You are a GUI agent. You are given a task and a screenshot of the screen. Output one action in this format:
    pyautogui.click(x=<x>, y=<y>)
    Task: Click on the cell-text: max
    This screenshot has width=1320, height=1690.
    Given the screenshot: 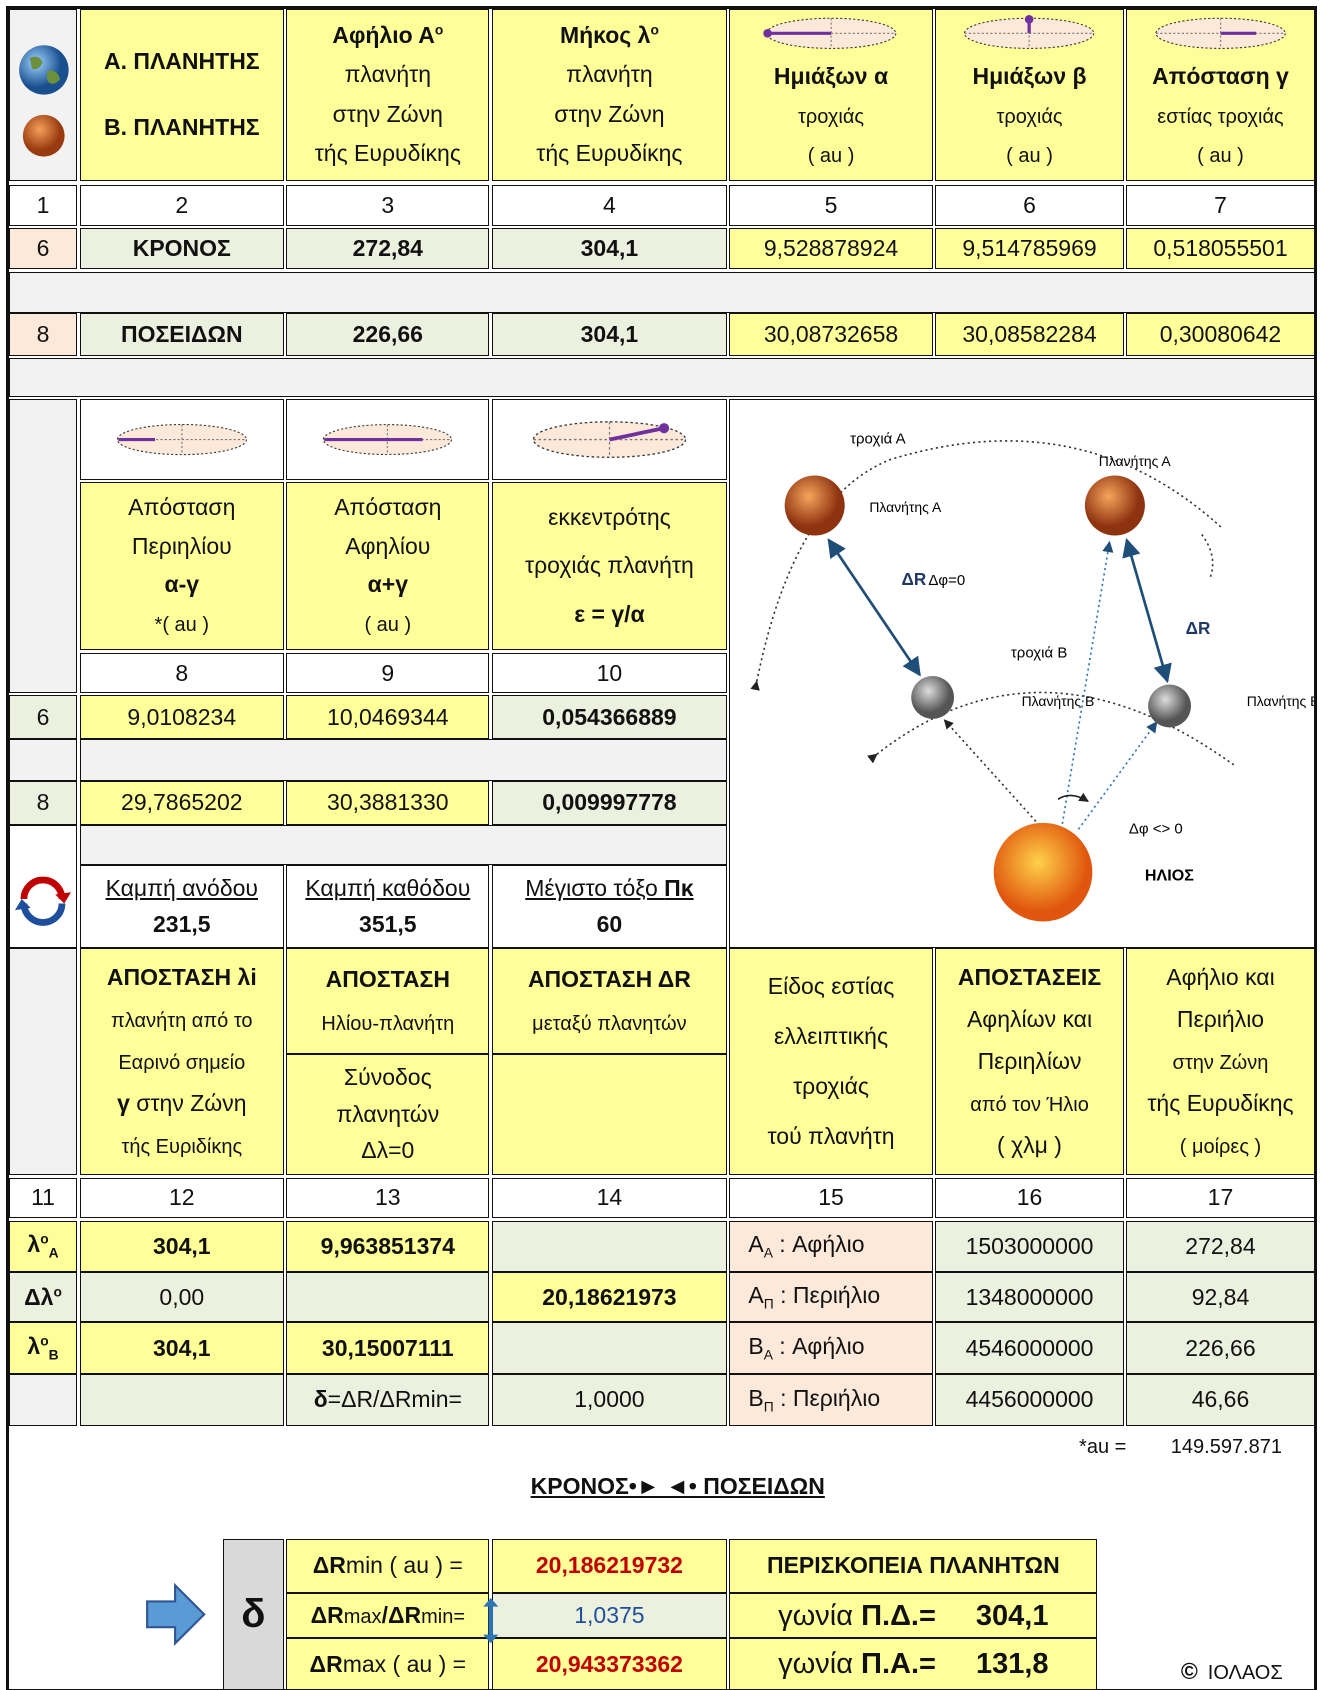 What is the action you would take?
    pyautogui.click(x=362, y=1616)
    